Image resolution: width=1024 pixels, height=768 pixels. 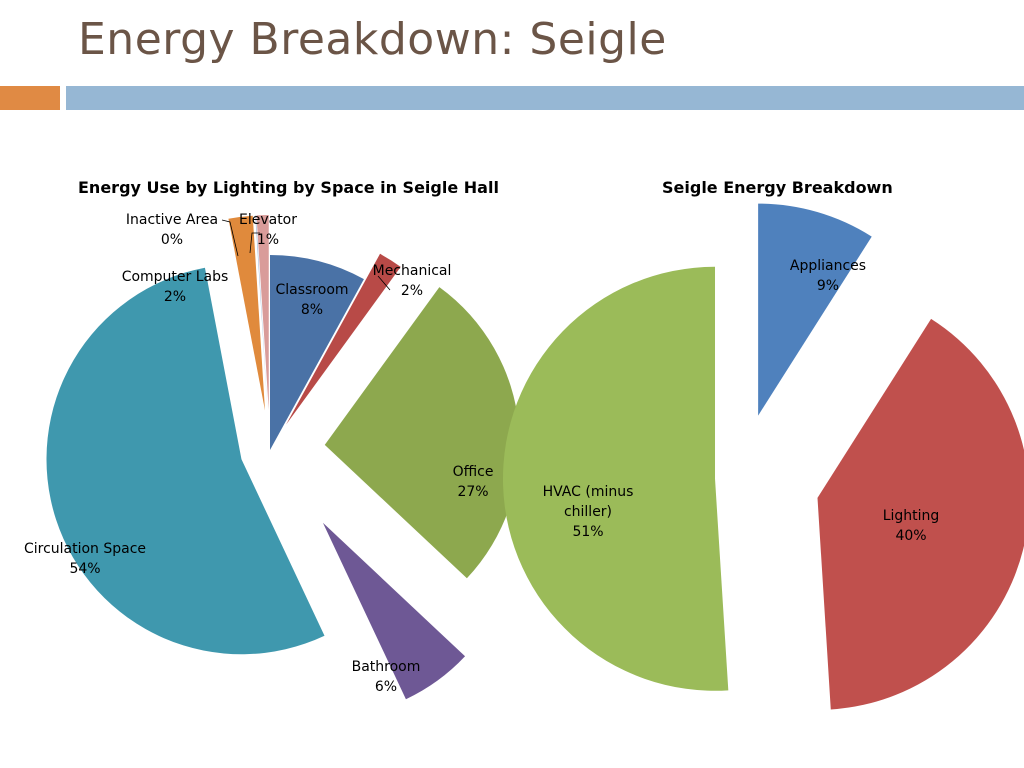 What do you see at coordinates (230, 238) in the screenshot?
I see `chart1-leader-inactive-area` at bounding box center [230, 238].